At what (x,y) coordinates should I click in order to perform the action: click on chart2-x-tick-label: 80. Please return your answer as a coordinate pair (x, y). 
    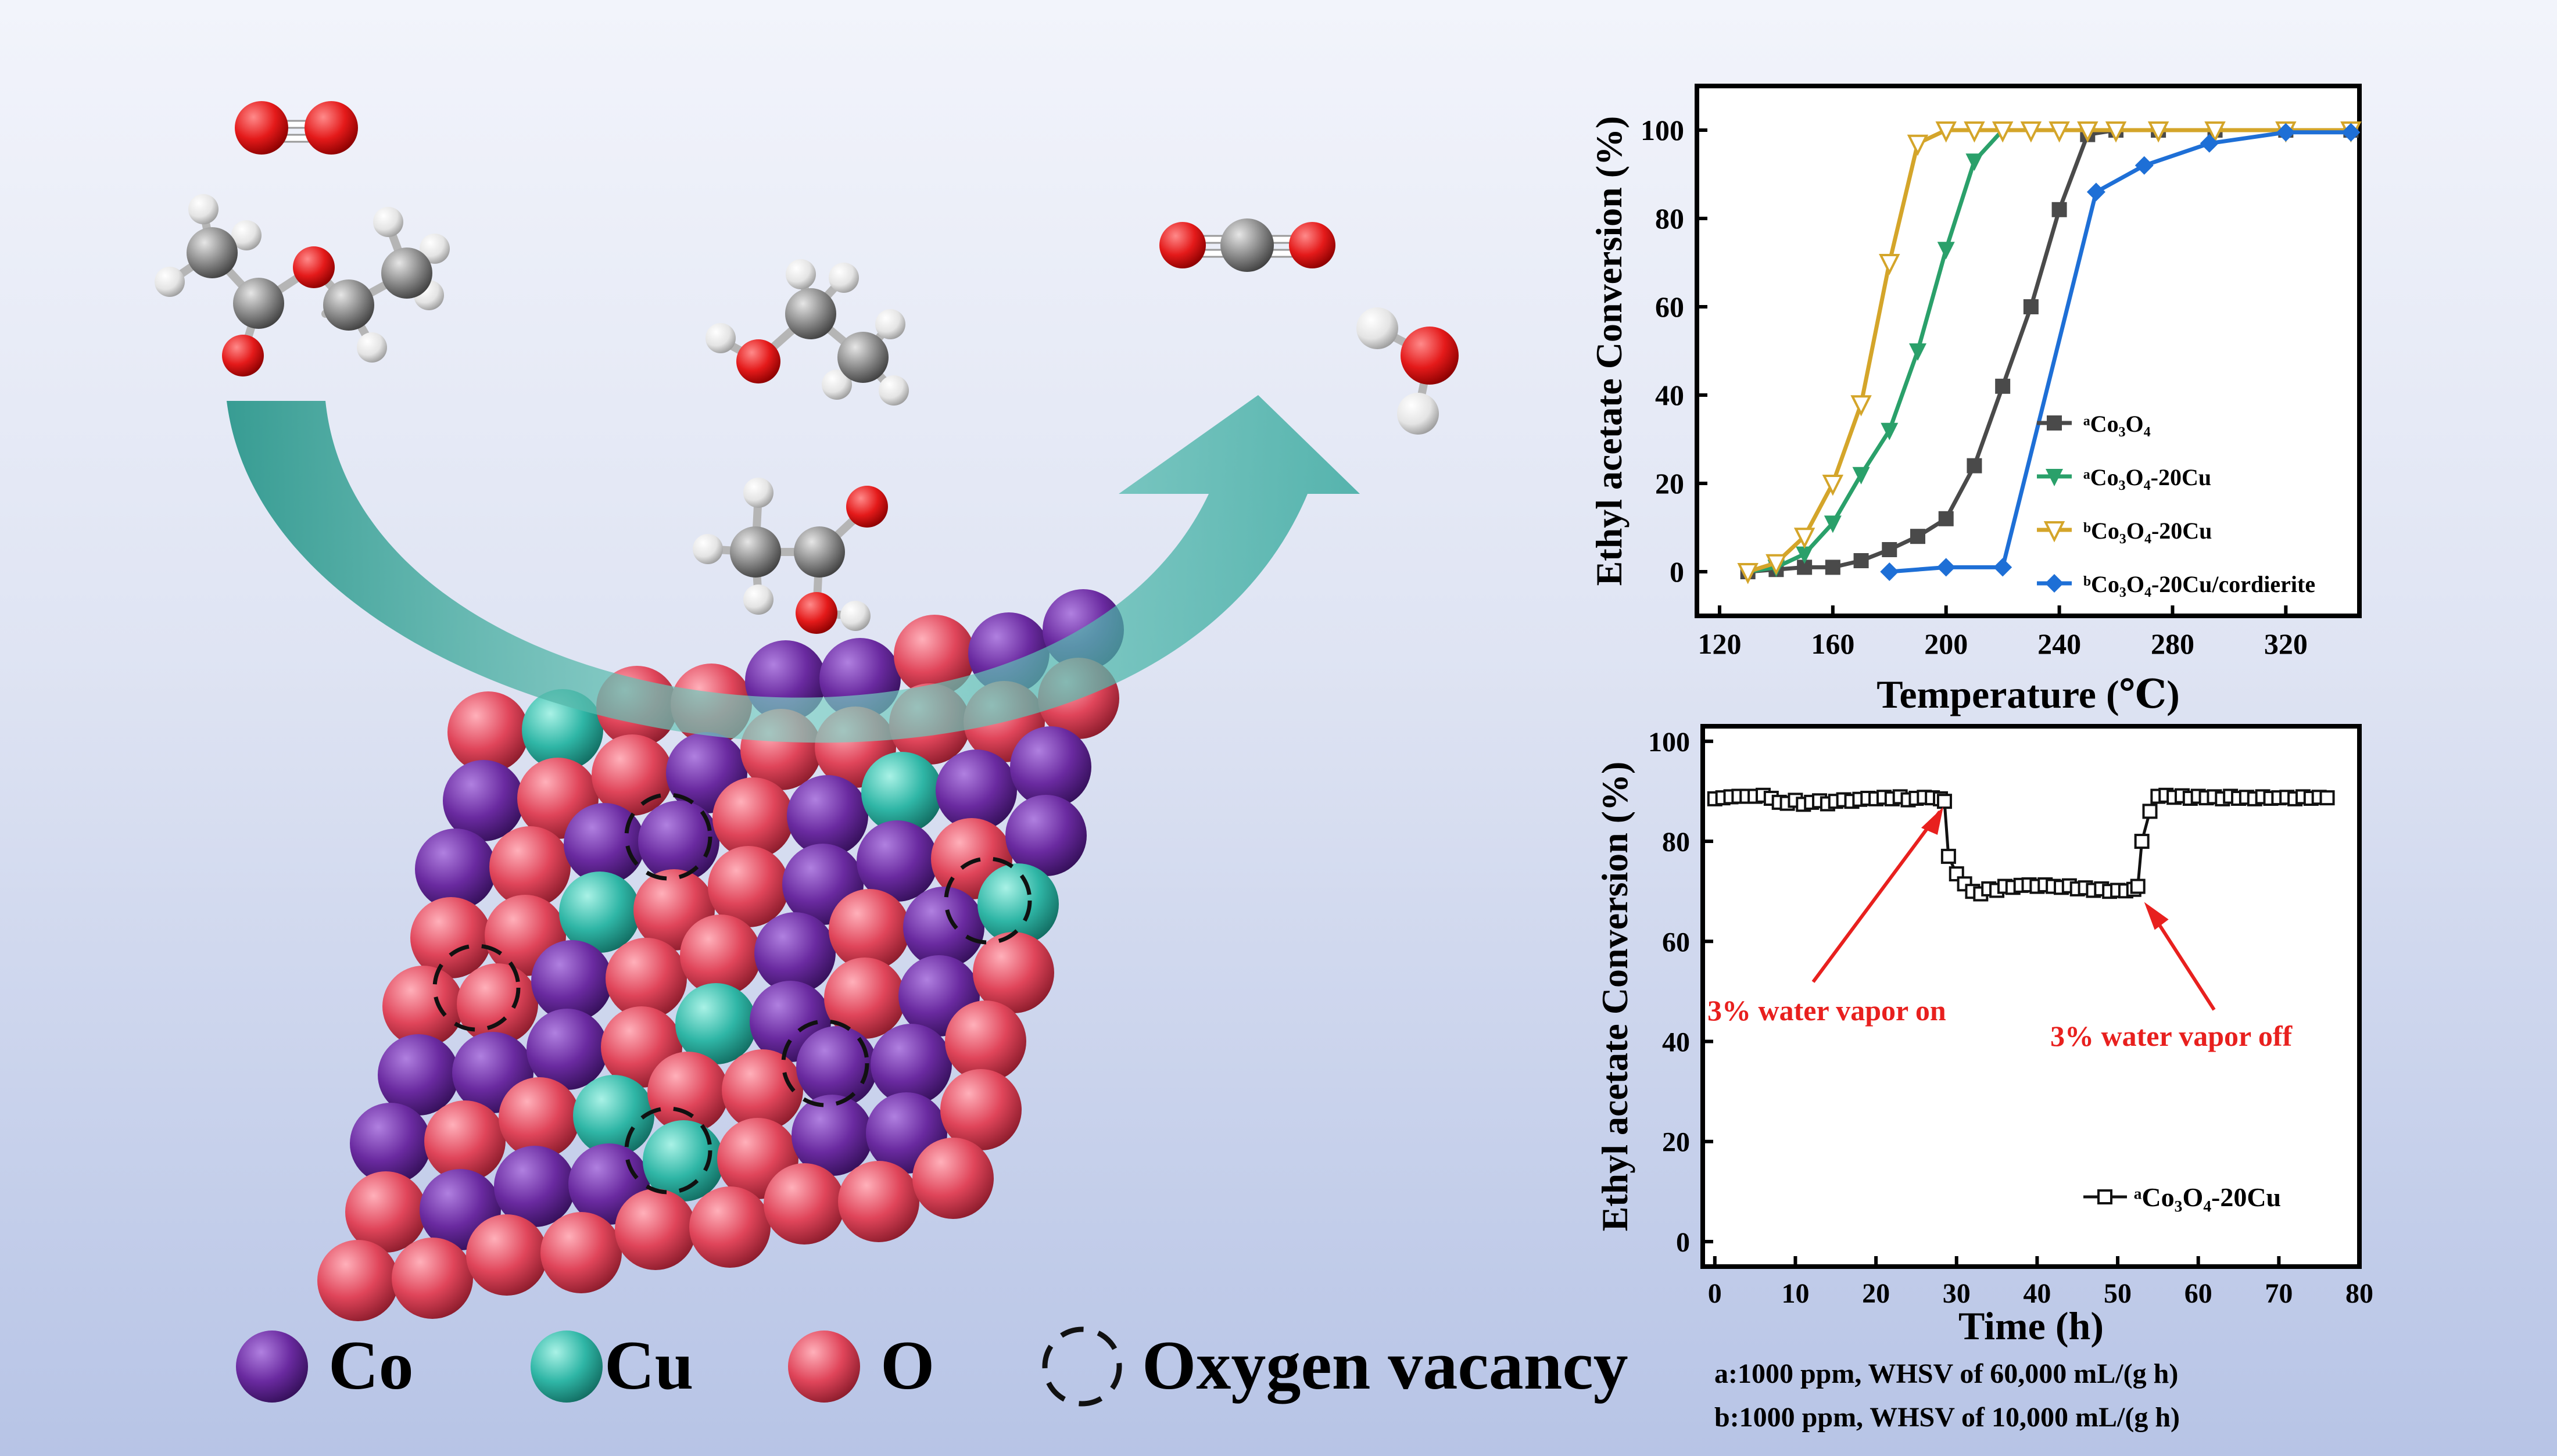
    Looking at the image, I should click on (2359, 1294).